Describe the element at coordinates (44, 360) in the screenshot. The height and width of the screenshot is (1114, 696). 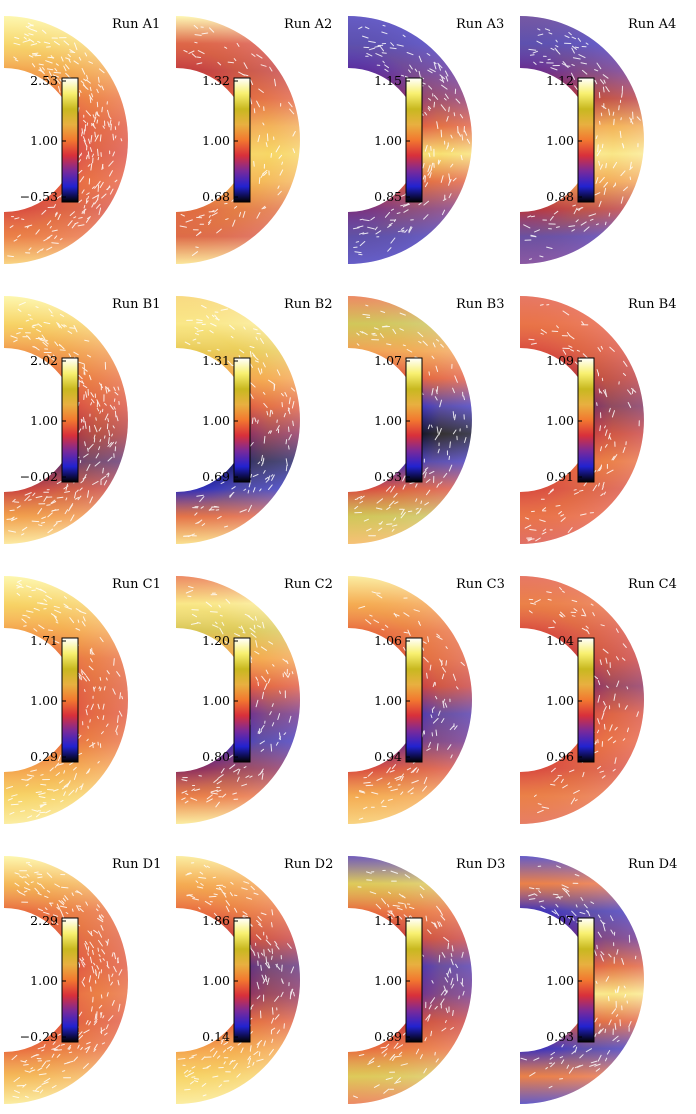
I see `colorbar-max-label: 2.02` at that location.